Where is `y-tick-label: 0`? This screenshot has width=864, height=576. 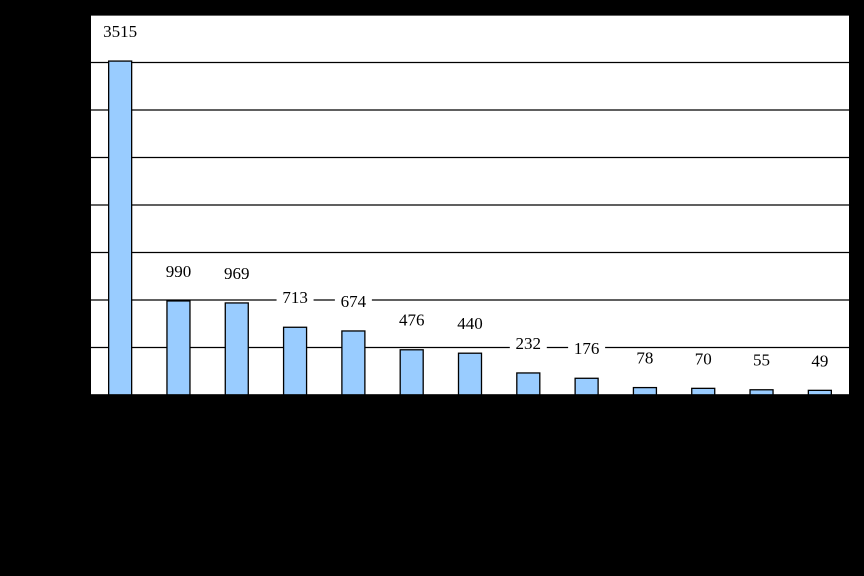 y-tick-label: 0 is located at coordinates (79, 393).